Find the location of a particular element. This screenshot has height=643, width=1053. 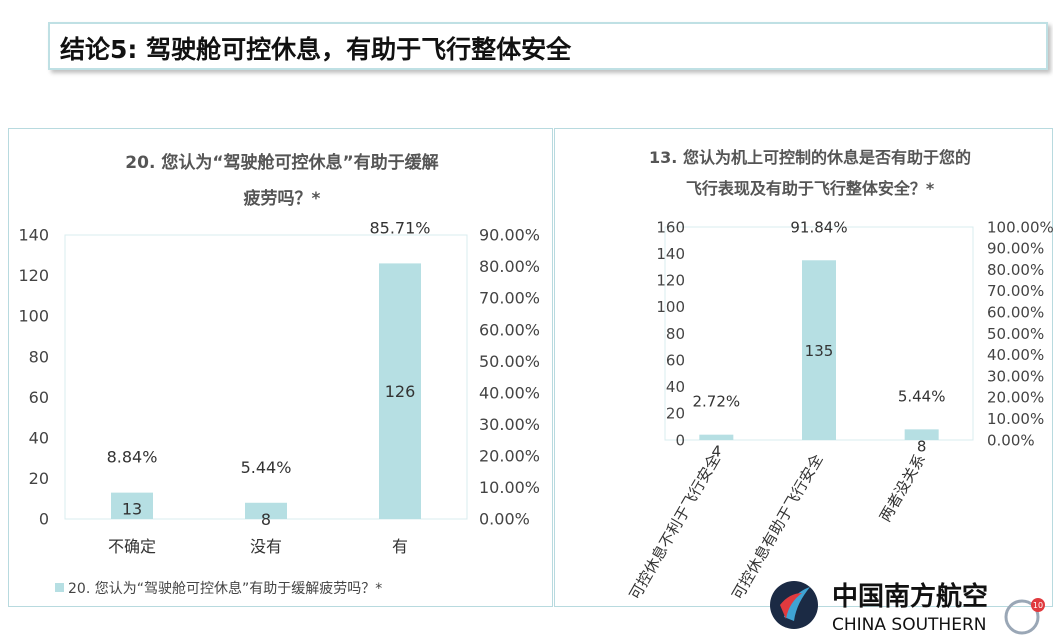

value-label: 4 is located at coordinates (717, 452).